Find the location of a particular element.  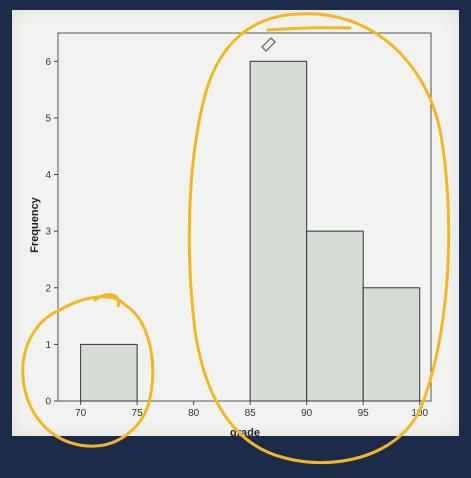

y-tick-label-1: 1 is located at coordinates (48, 345).